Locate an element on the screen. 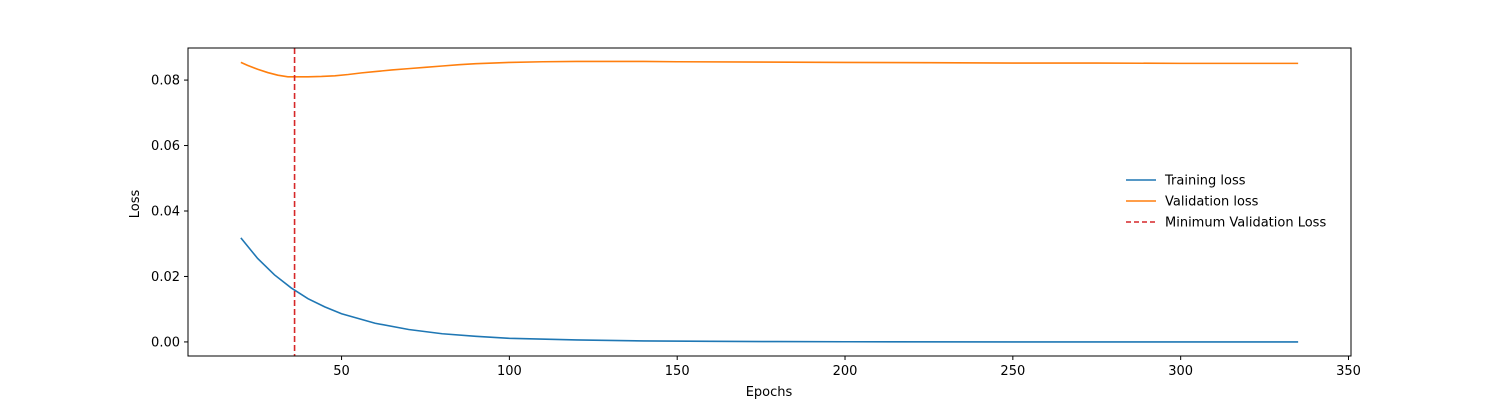 The height and width of the screenshot is (400, 1500). x-tick-label: 50 is located at coordinates (341, 371).